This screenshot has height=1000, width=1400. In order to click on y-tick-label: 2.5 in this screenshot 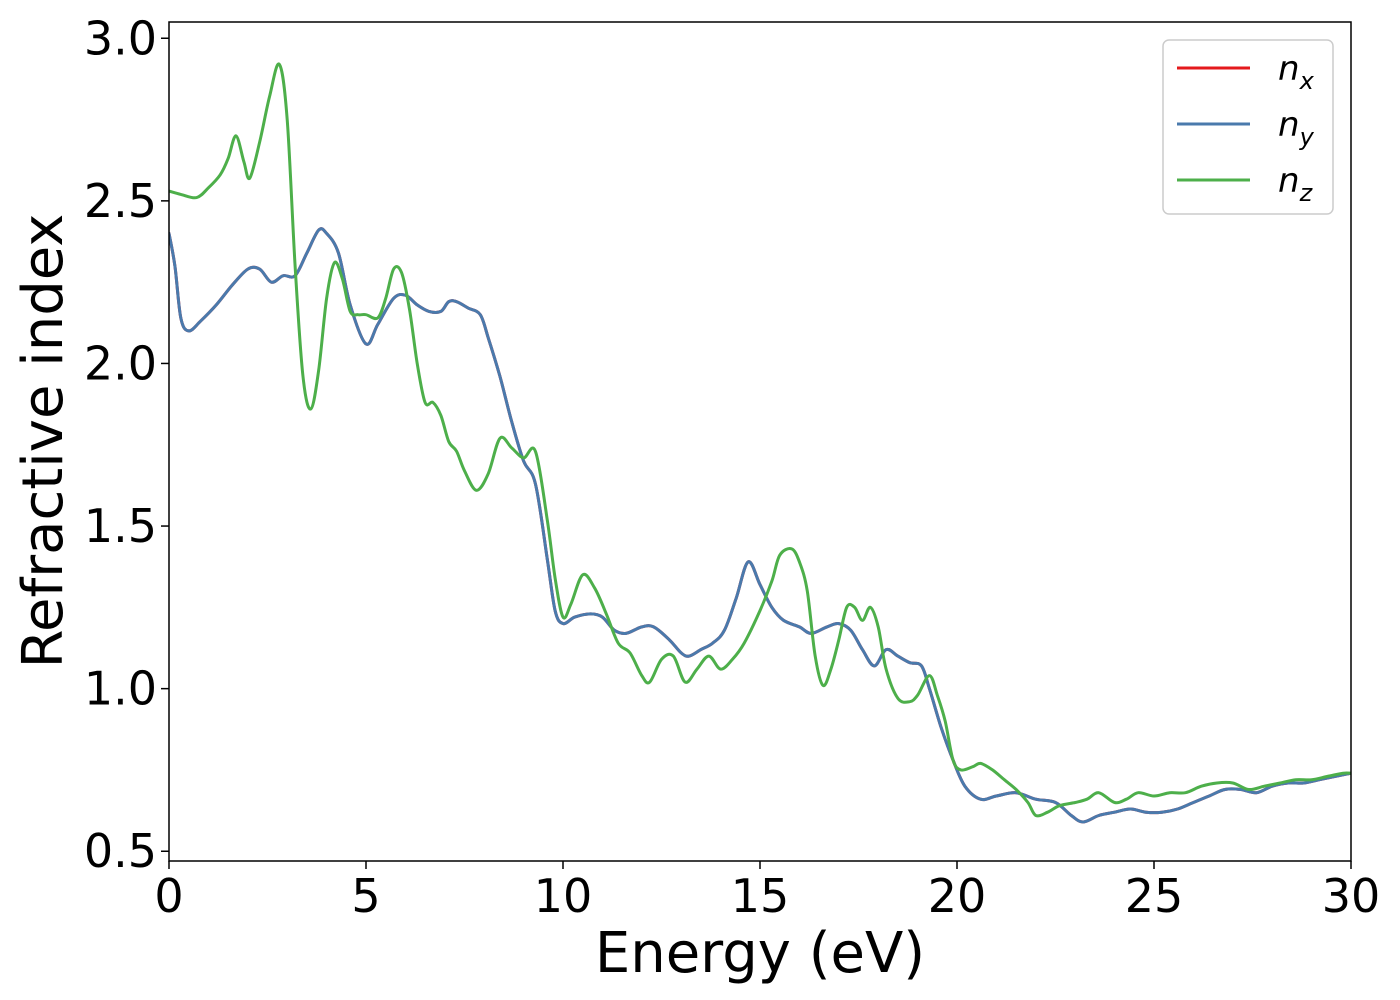, I will do `click(120, 201)`.